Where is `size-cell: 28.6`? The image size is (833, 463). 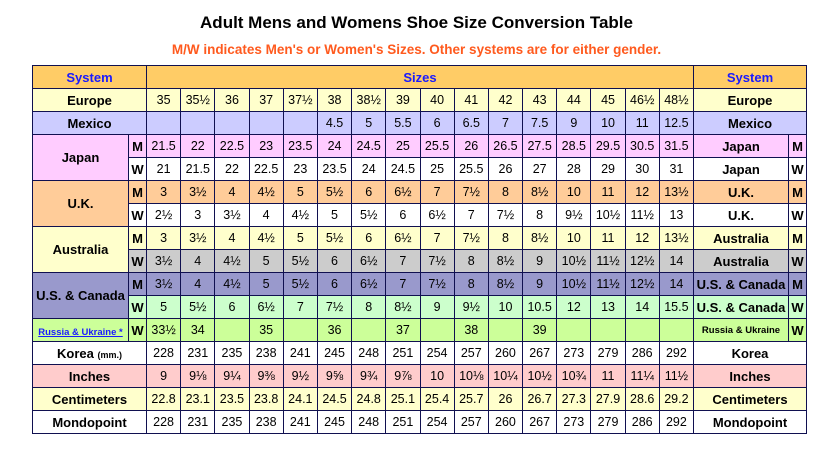 size-cell: 28.6 is located at coordinates (642, 399).